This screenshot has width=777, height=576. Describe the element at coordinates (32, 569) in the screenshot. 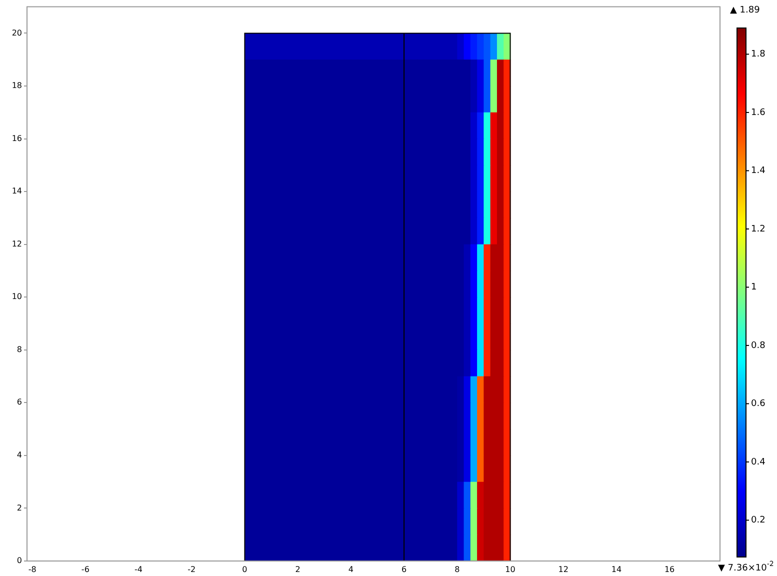

I see `x-tick-label: -8` at that location.